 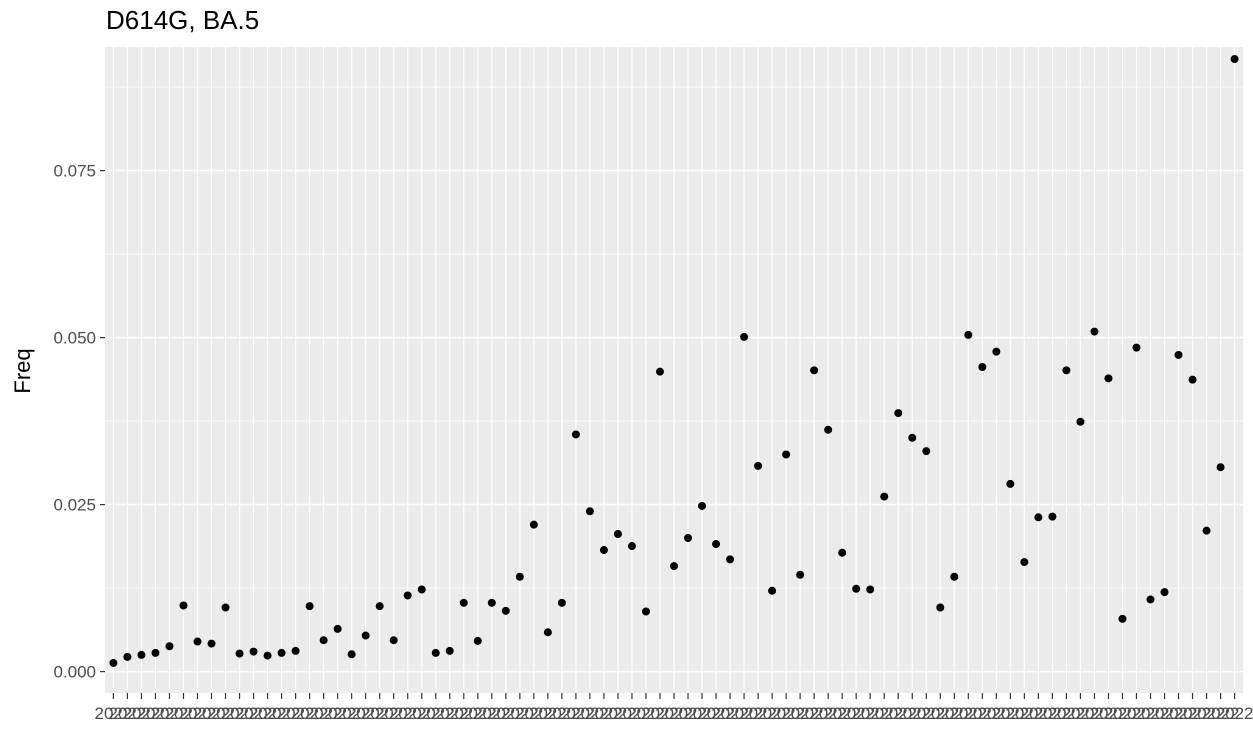 I want to click on y-axis-label: Freq, so click(x=22, y=370).